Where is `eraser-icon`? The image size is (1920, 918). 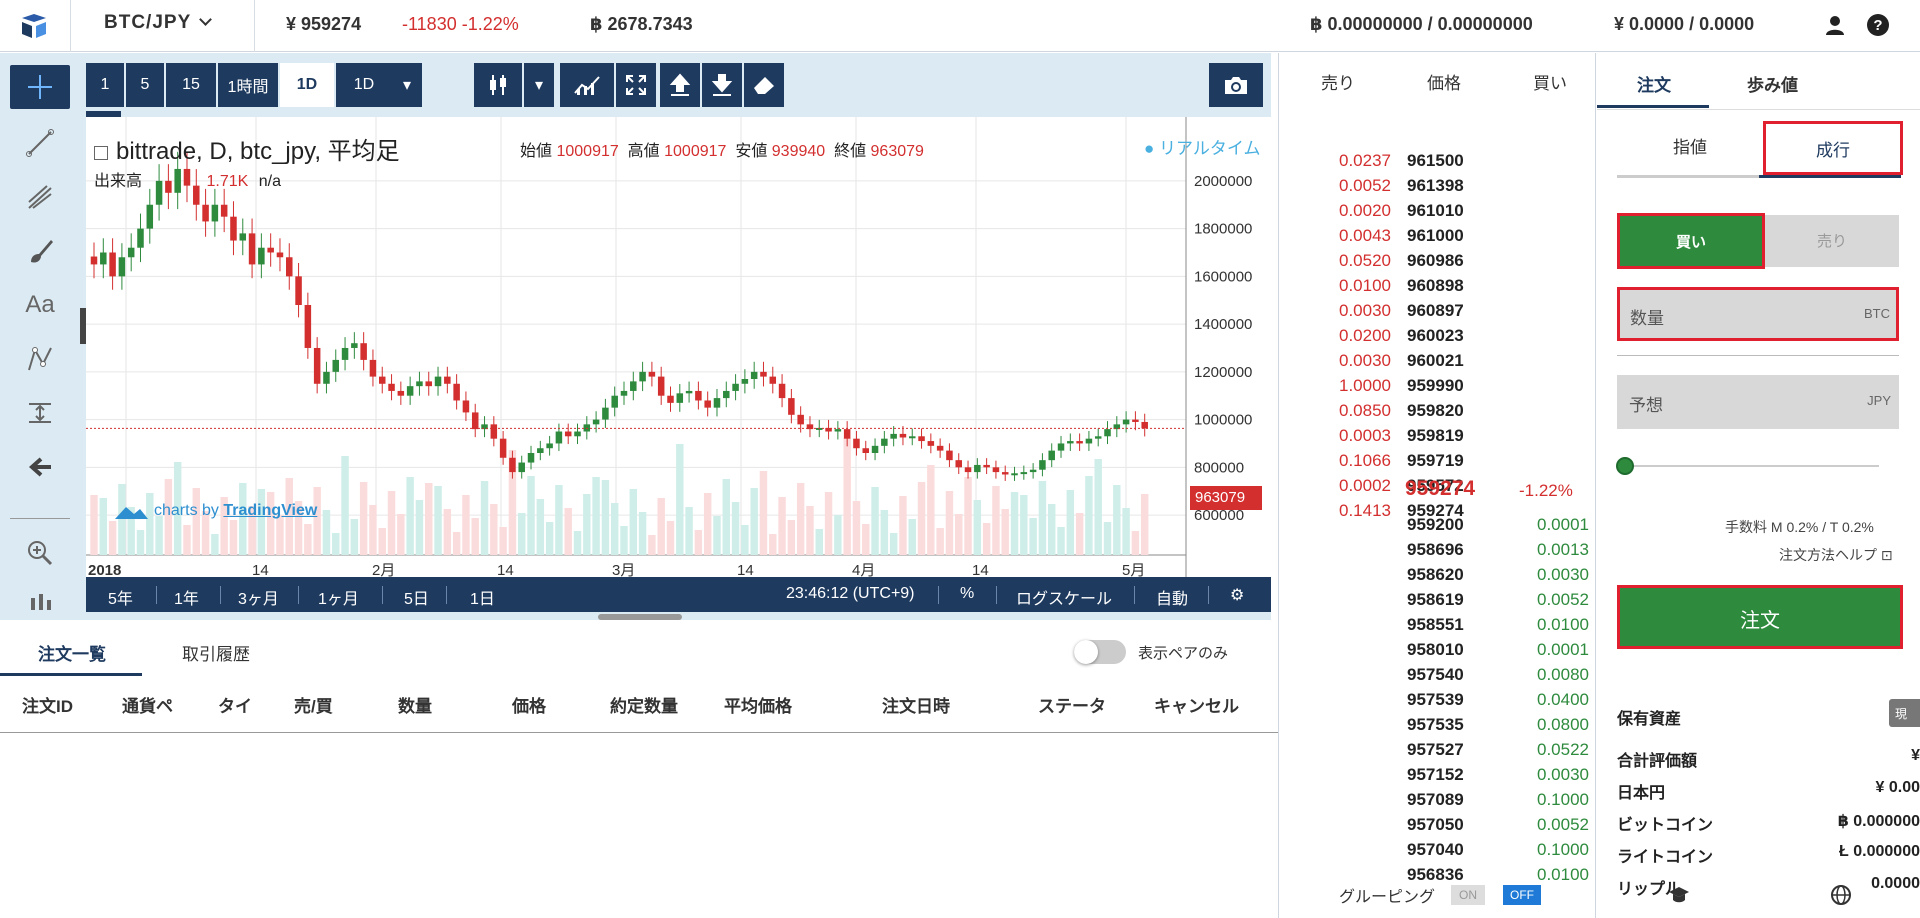 eraser-icon is located at coordinates (764, 85).